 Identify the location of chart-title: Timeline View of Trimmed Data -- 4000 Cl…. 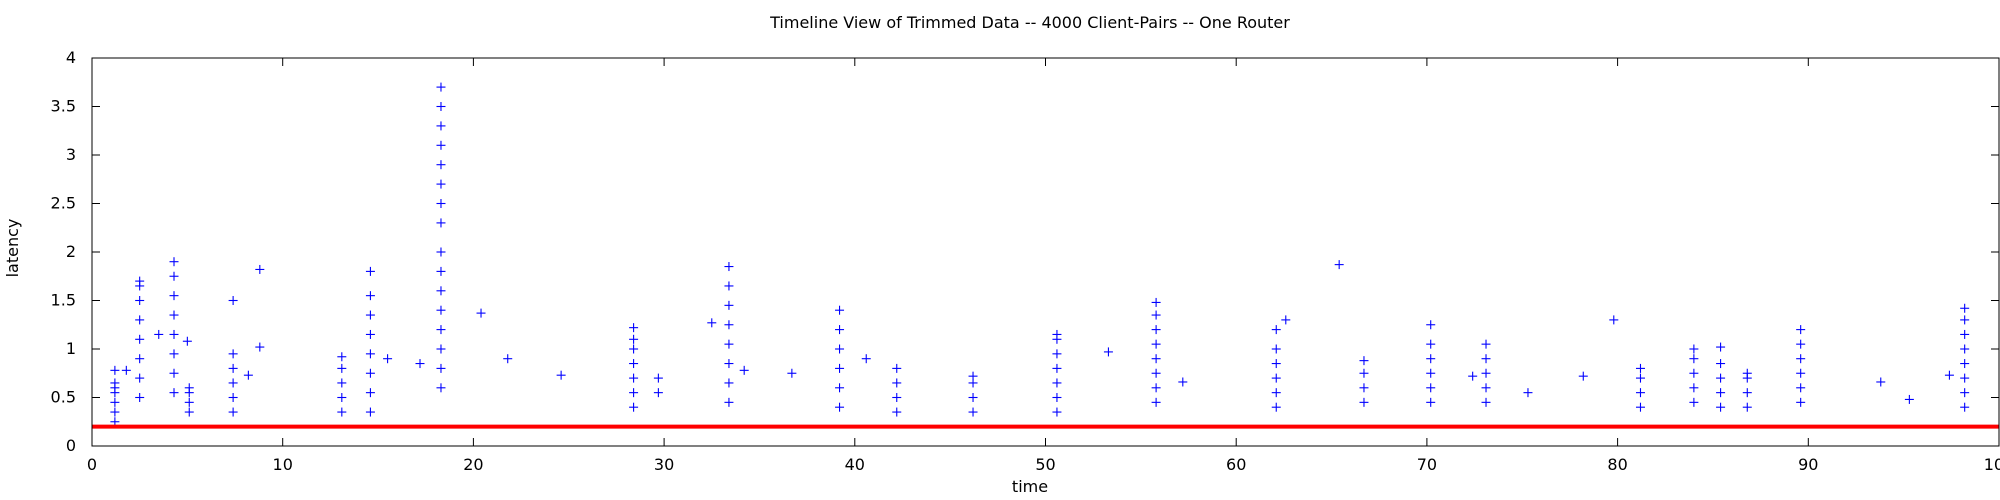
(1029, 22).